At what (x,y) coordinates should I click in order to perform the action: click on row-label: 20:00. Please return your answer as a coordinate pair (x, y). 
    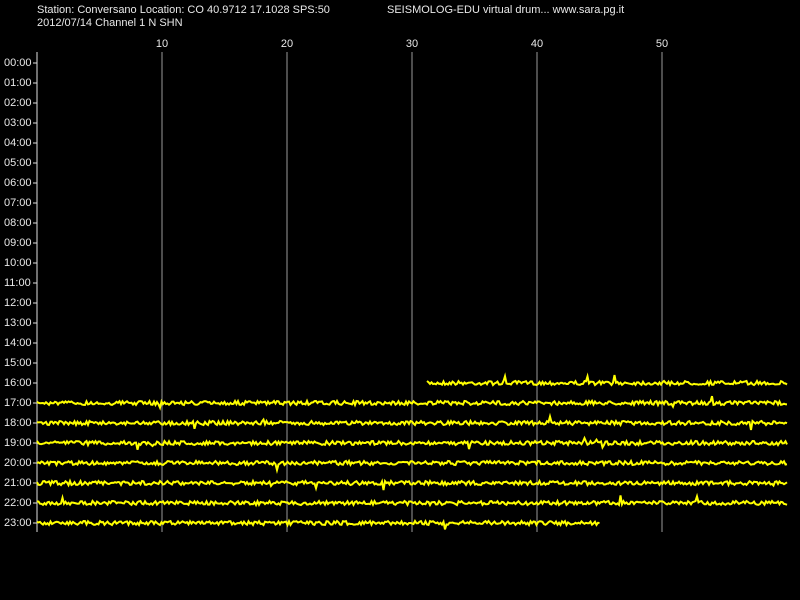
    Looking at the image, I should click on (18, 463).